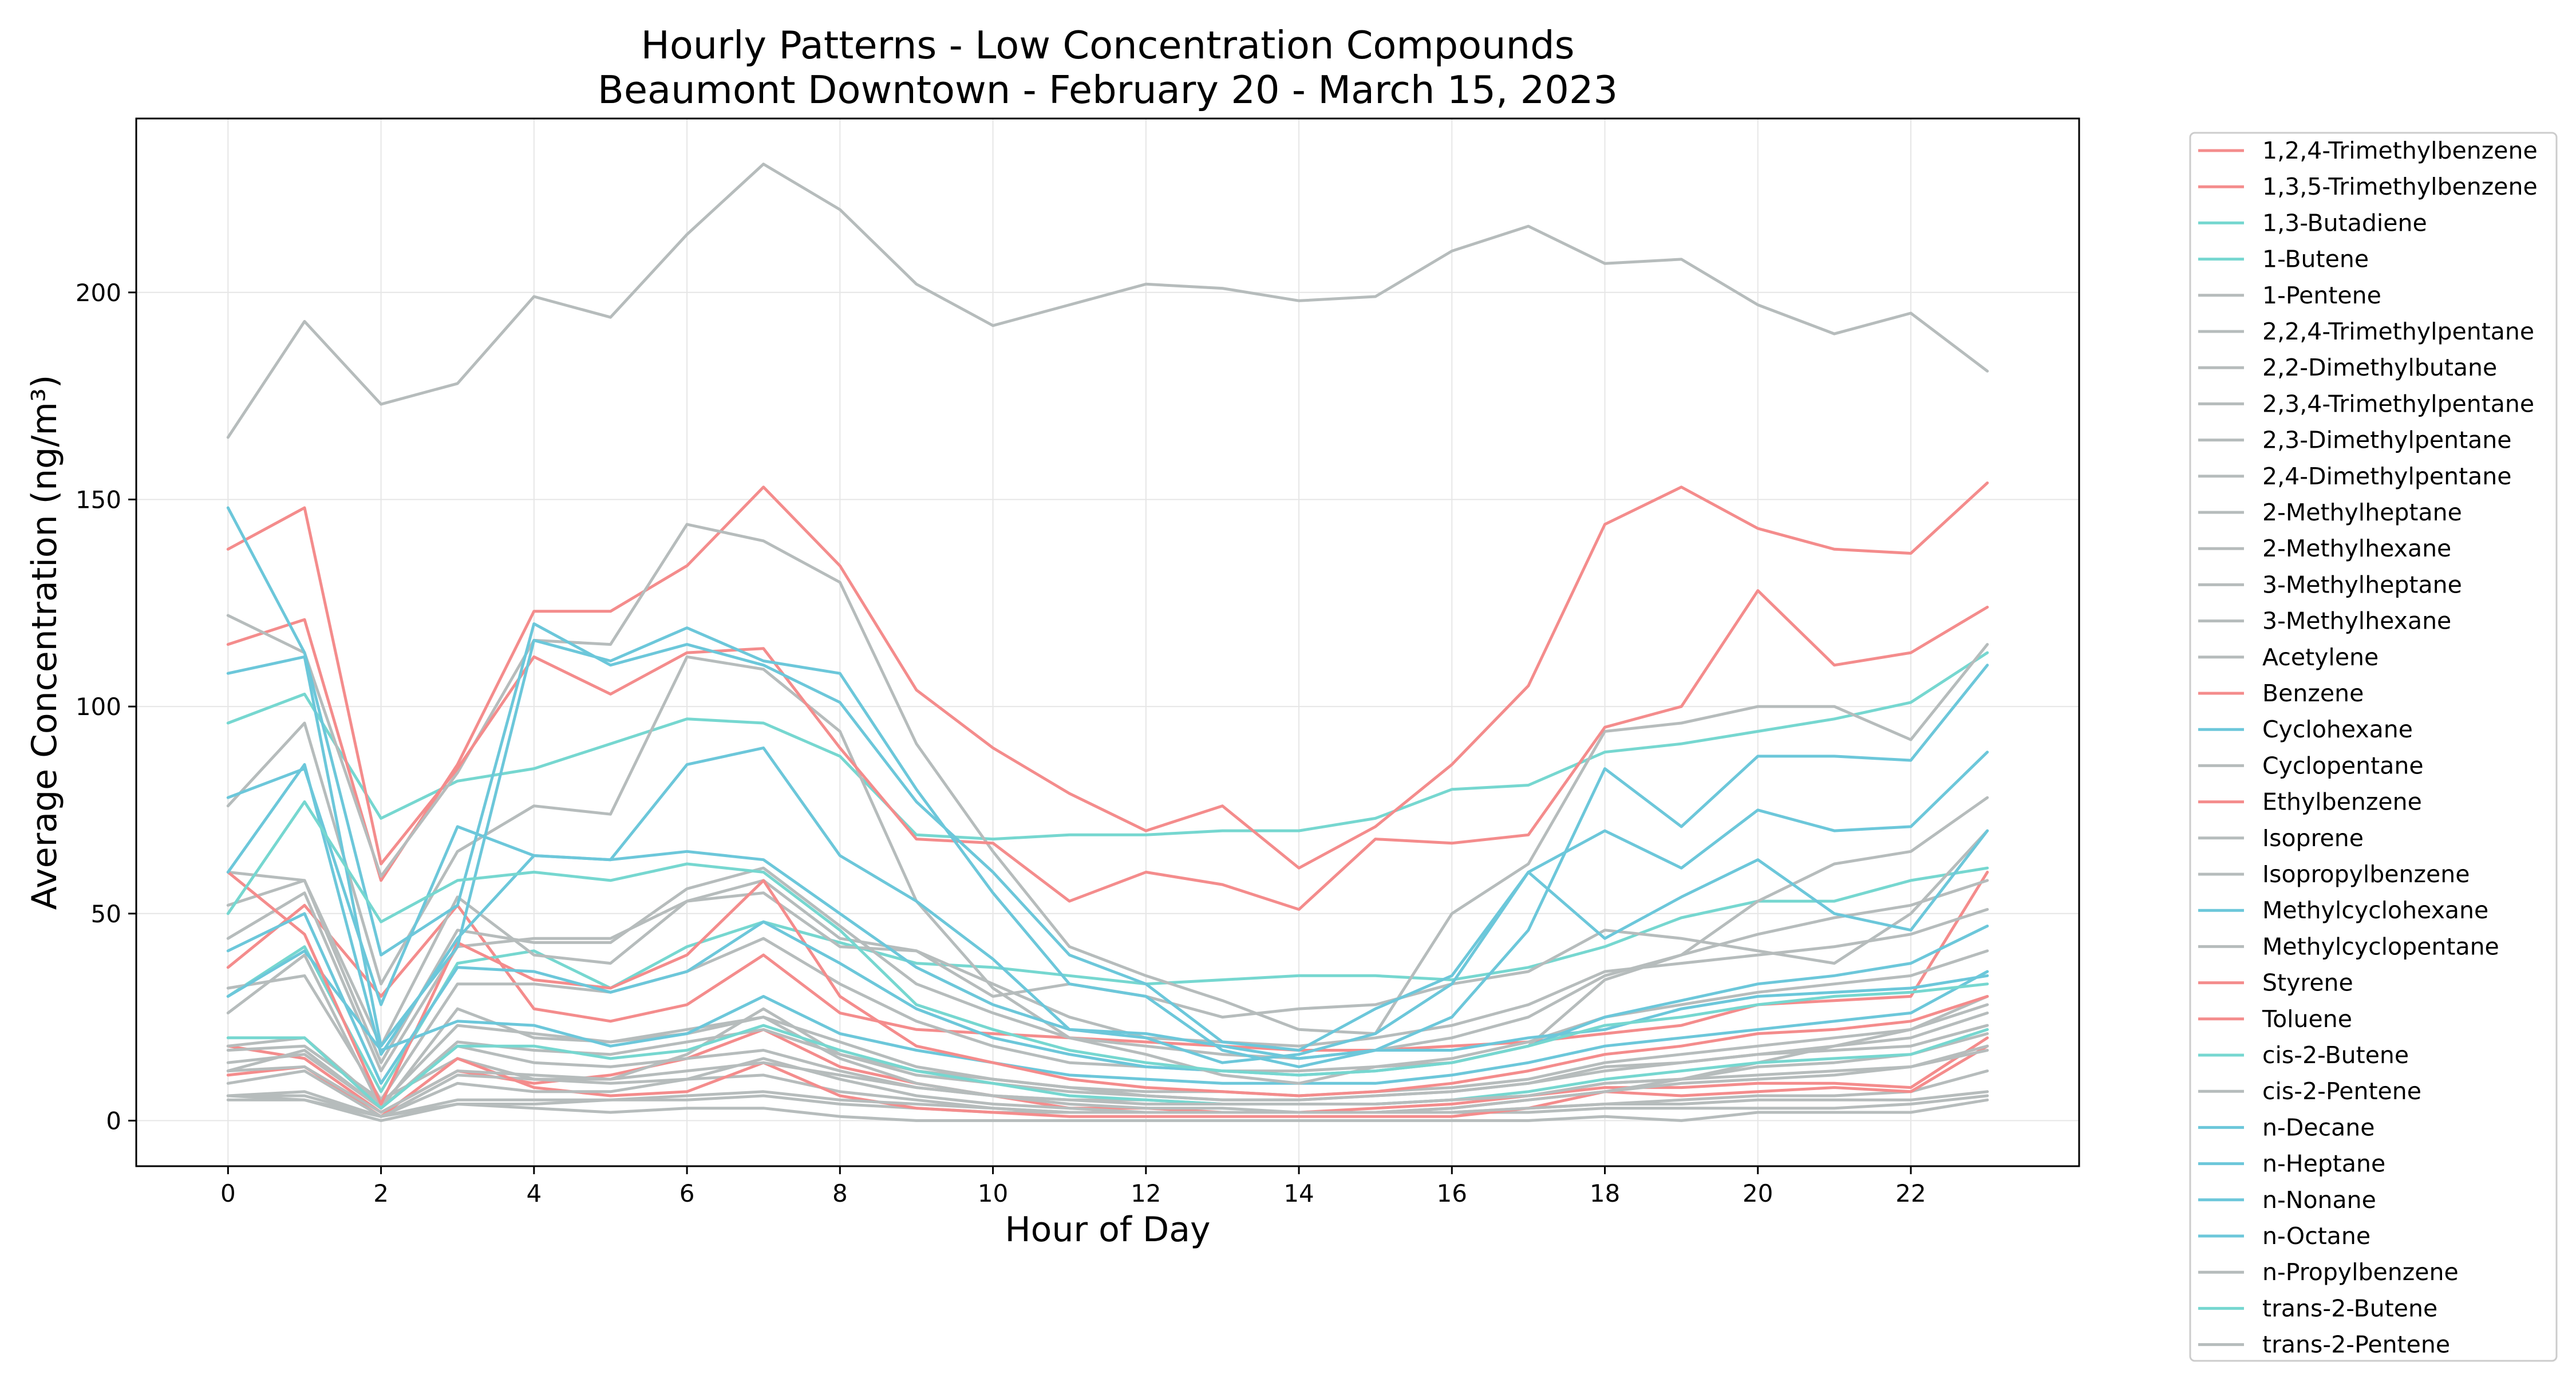 The height and width of the screenshot is (1374, 2576). Describe the element at coordinates (2356, 548) in the screenshot. I see `legend-label-2-methylhexane: 2-Methylhexane` at that location.